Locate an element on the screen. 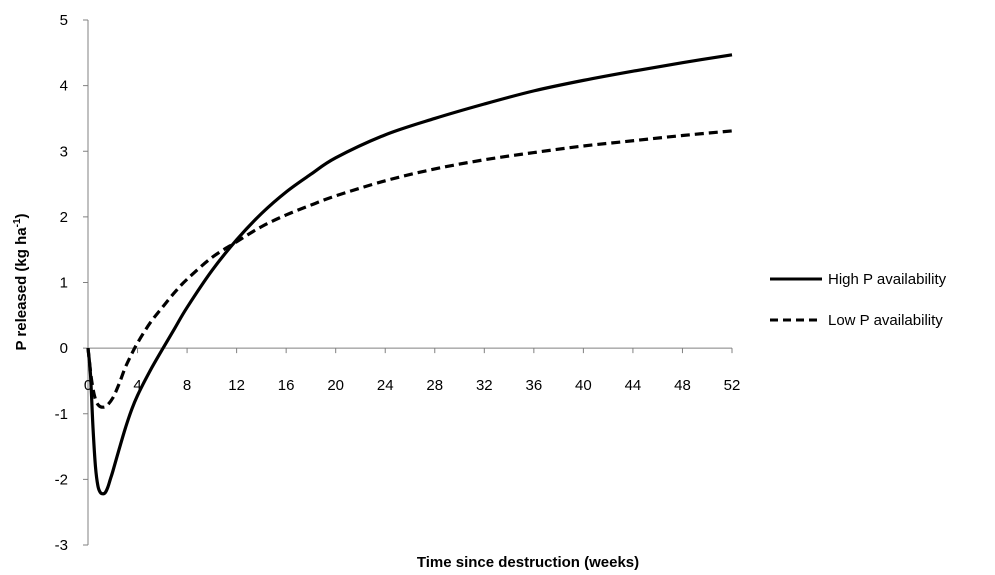 The width and height of the screenshot is (995, 575). y-tick-label: 5 is located at coordinates (64, 20).